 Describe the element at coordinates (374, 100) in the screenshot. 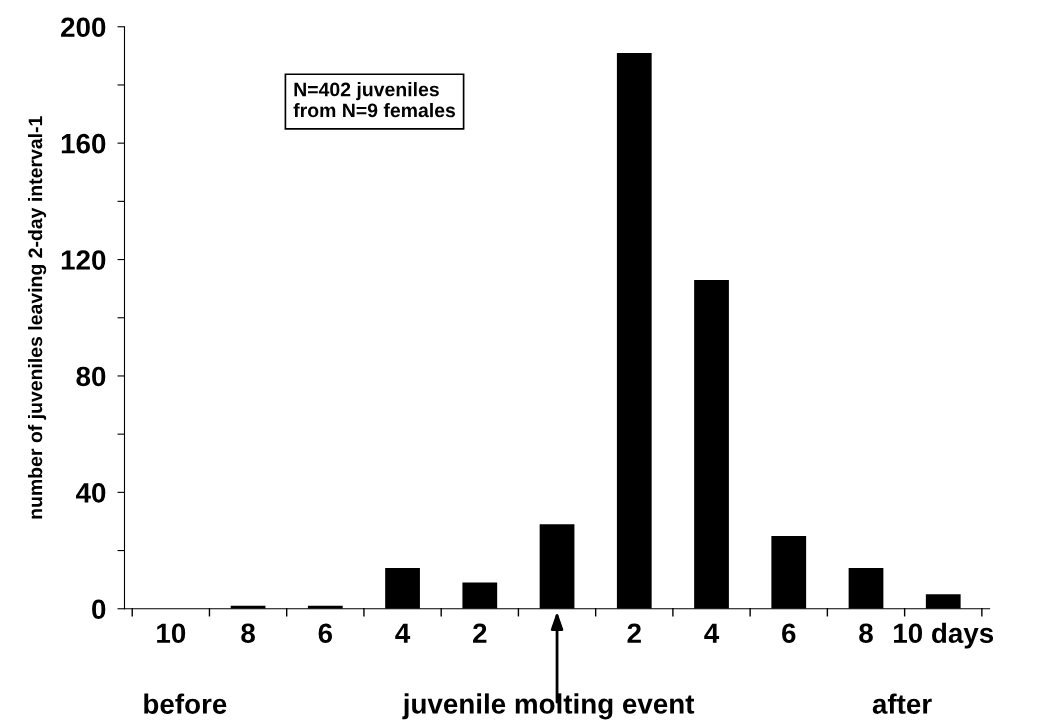

I see `annotation: N=402 juveniles from N=9 females` at that location.